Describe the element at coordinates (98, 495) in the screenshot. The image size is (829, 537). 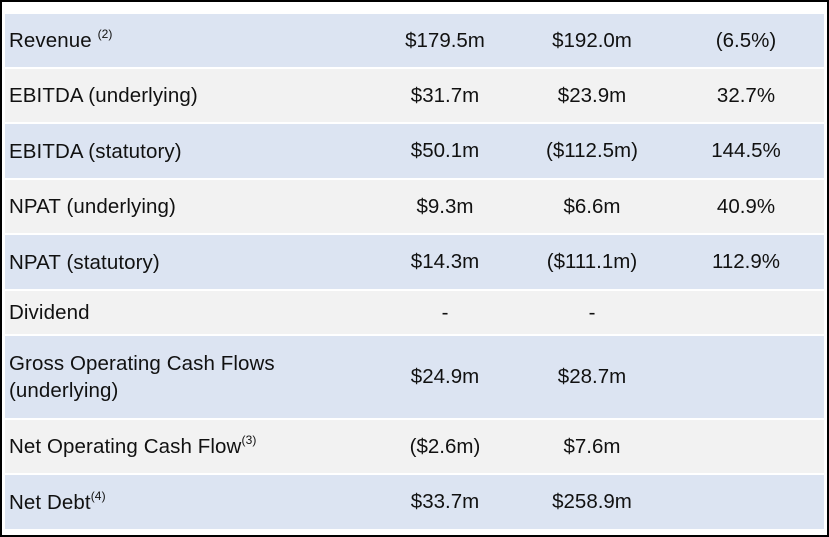
I see `footnote-ref: (4)` at that location.